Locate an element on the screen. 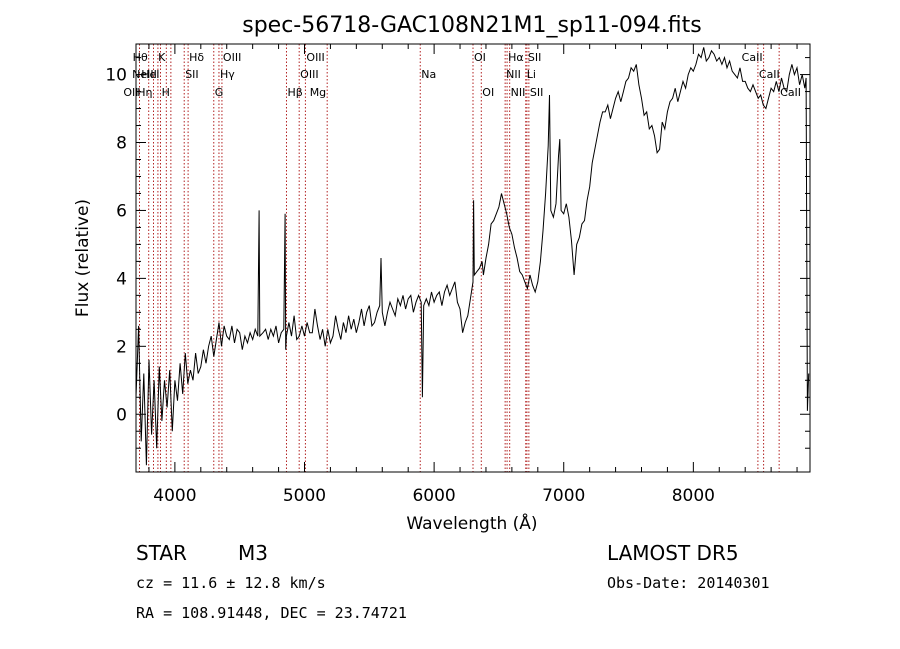  ra-dec-coords: RA = 108.91448, DEC = 23.74721 is located at coordinates (271, 613).